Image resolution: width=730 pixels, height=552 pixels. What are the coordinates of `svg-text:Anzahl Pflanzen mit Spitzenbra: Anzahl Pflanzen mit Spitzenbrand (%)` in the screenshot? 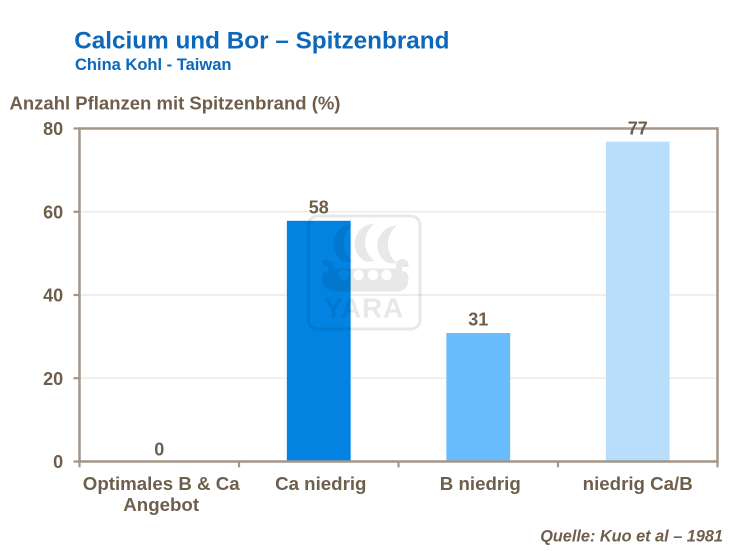 It's located at (175, 103).